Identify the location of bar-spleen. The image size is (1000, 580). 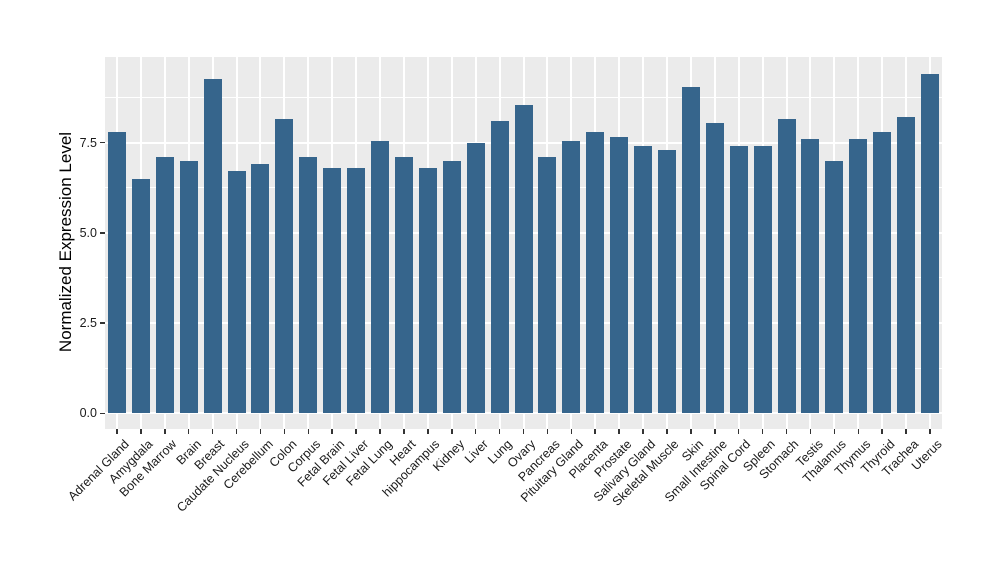
(762, 280).